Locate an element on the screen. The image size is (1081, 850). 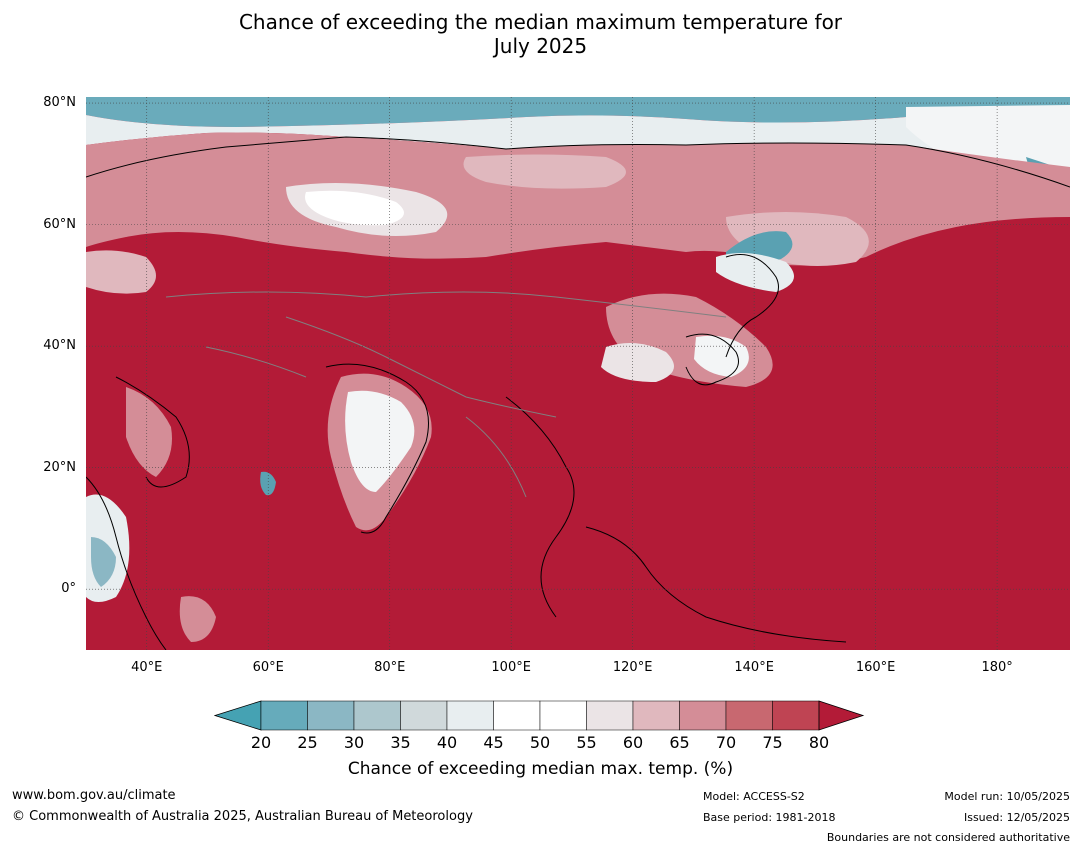
arabia-pink is located at coordinates (149, 432).